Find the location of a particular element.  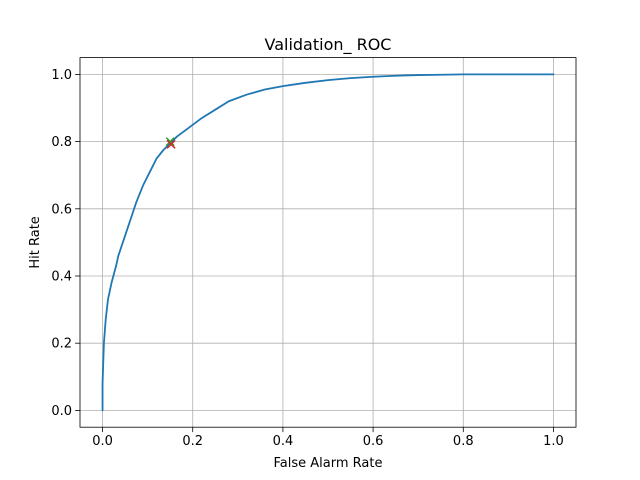

y-tick-label: 1.0 is located at coordinates (61, 75).